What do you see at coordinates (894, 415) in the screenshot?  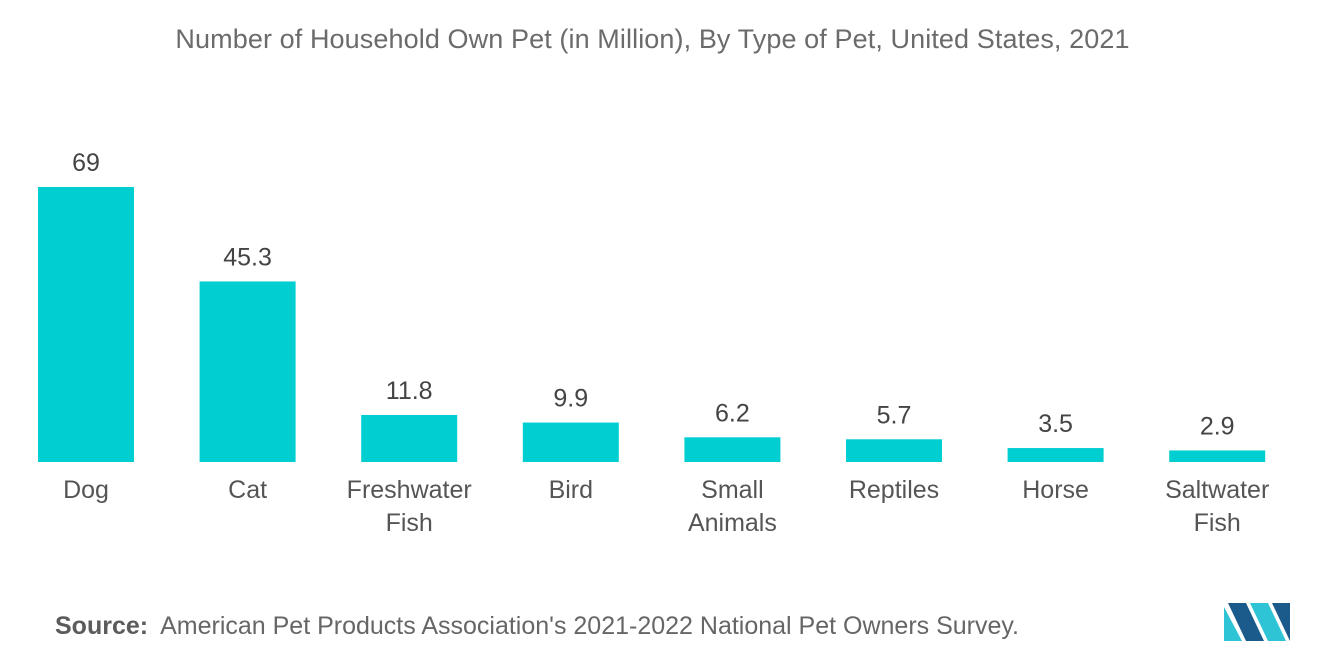 I see `value-label: 5.7` at bounding box center [894, 415].